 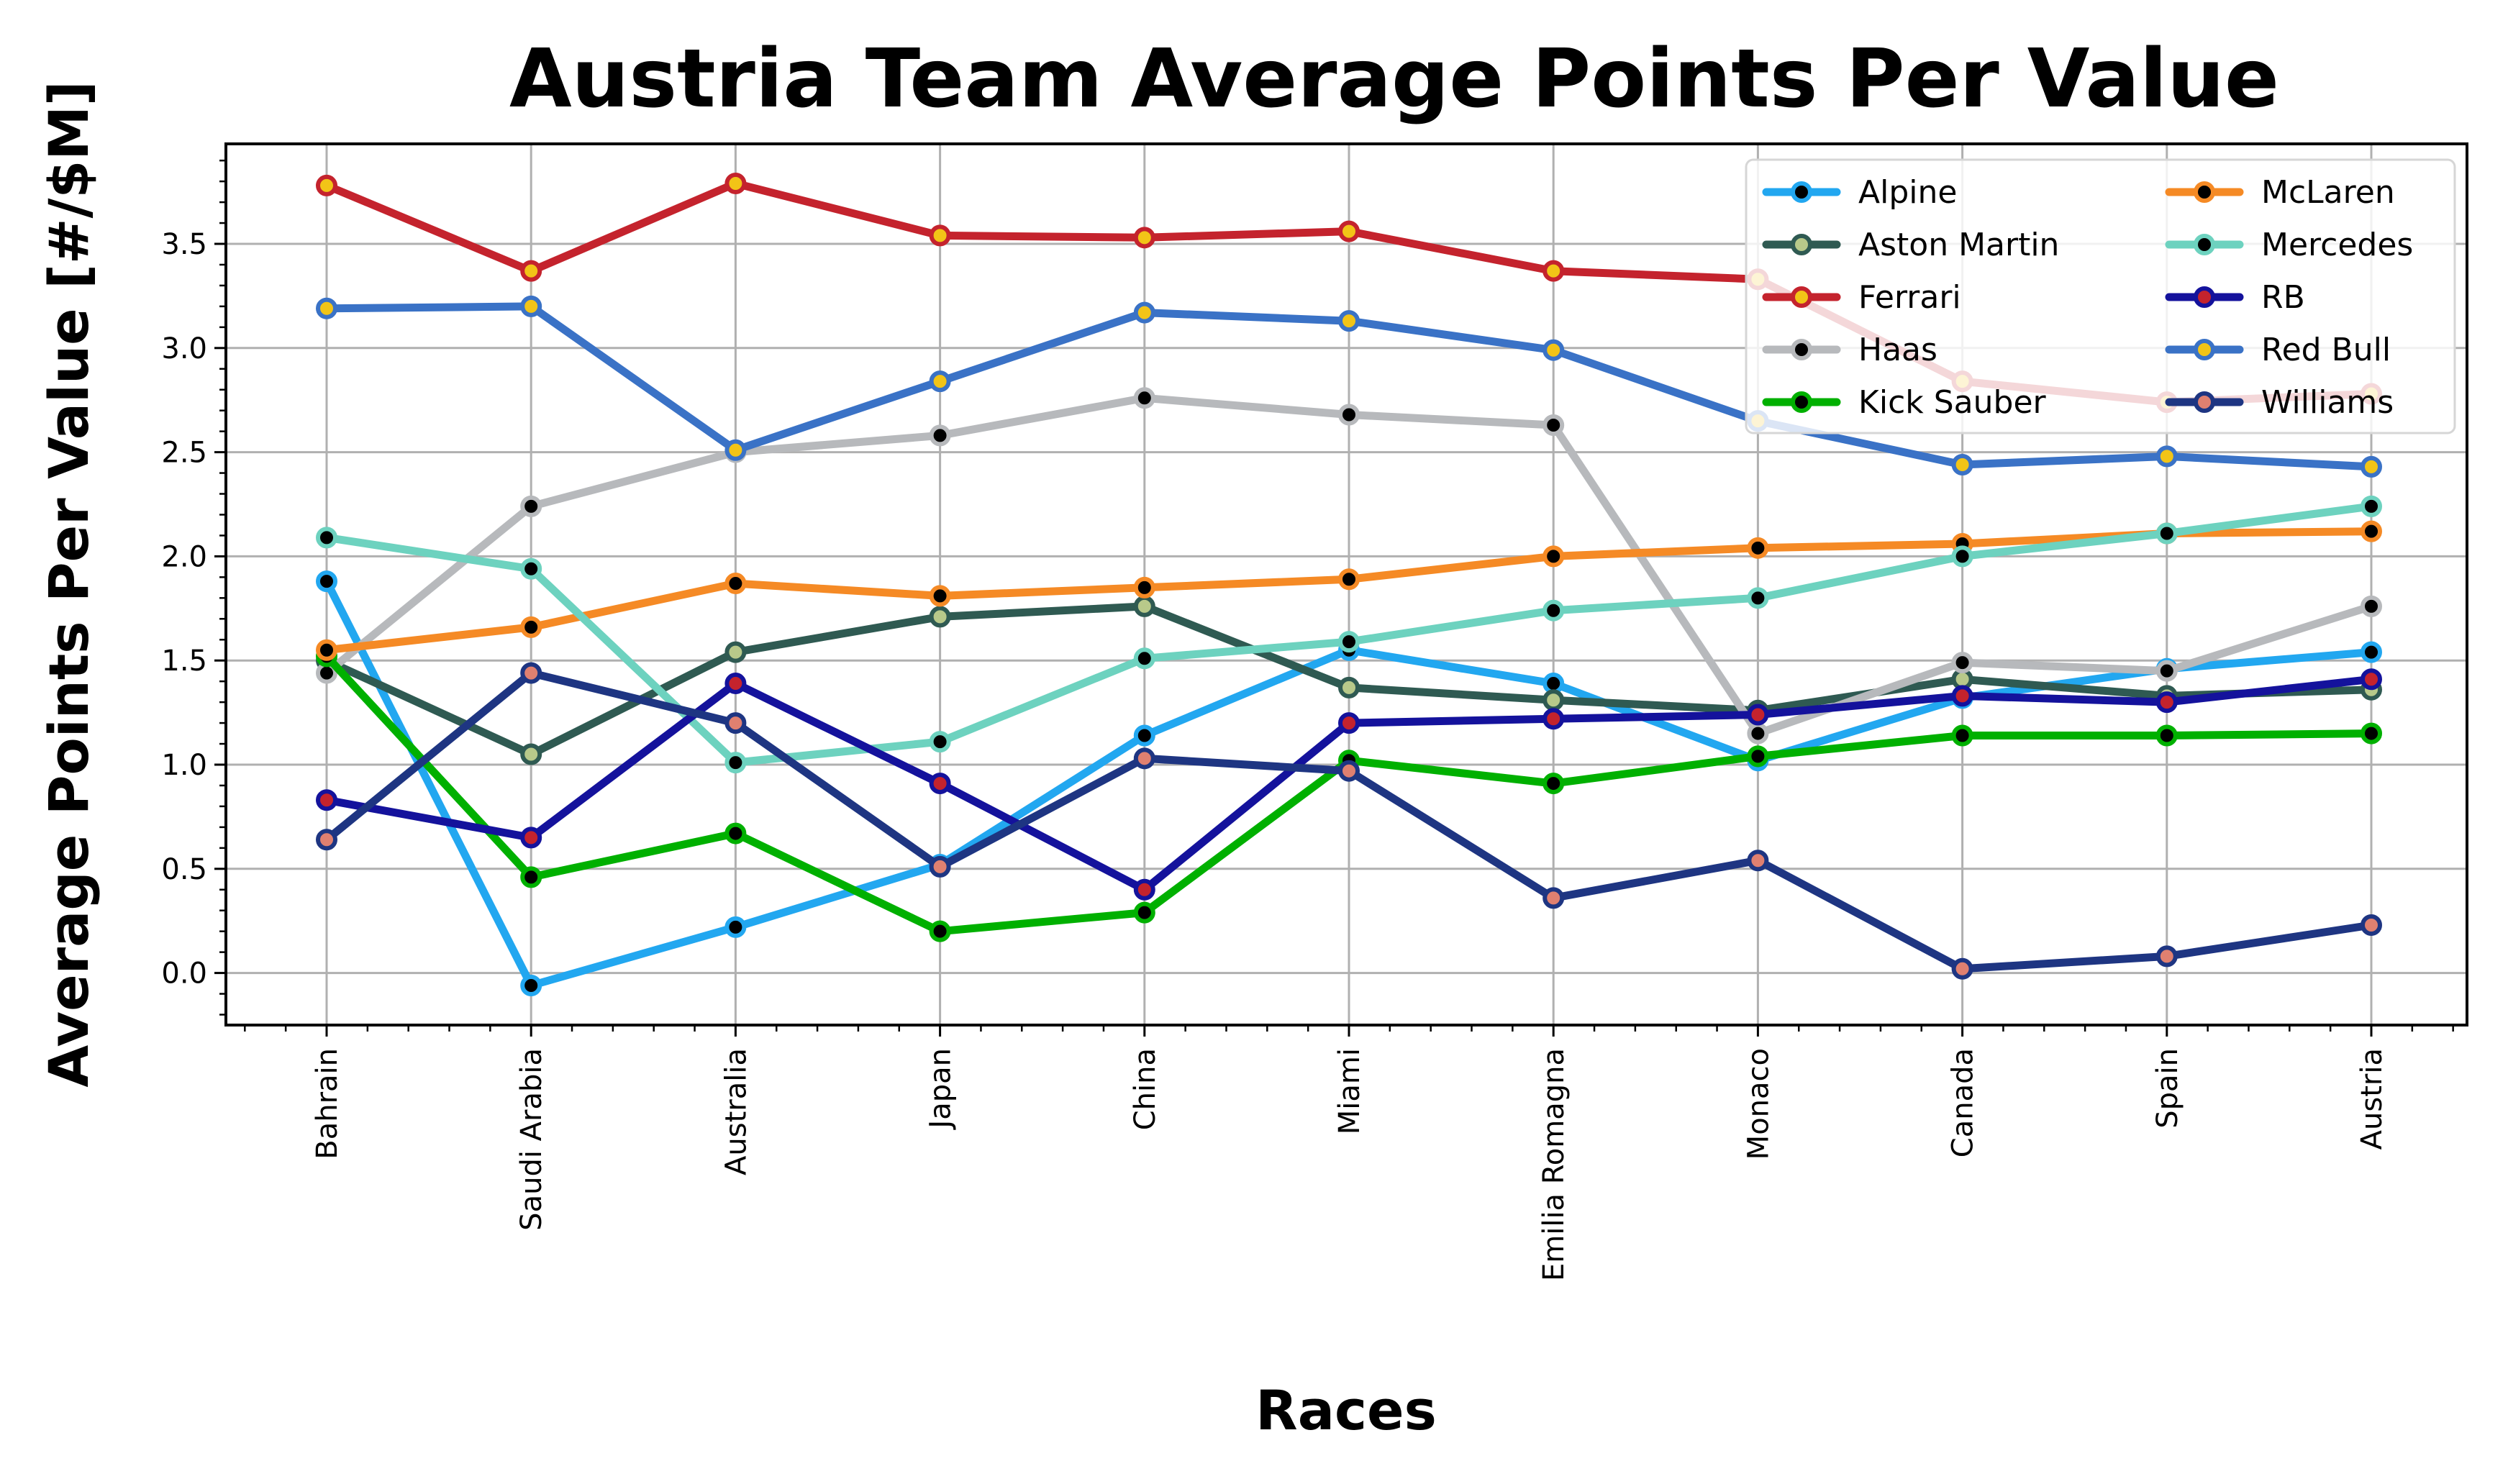 I want to click on legend-item: Aston Martin, so click(x=1910, y=245).